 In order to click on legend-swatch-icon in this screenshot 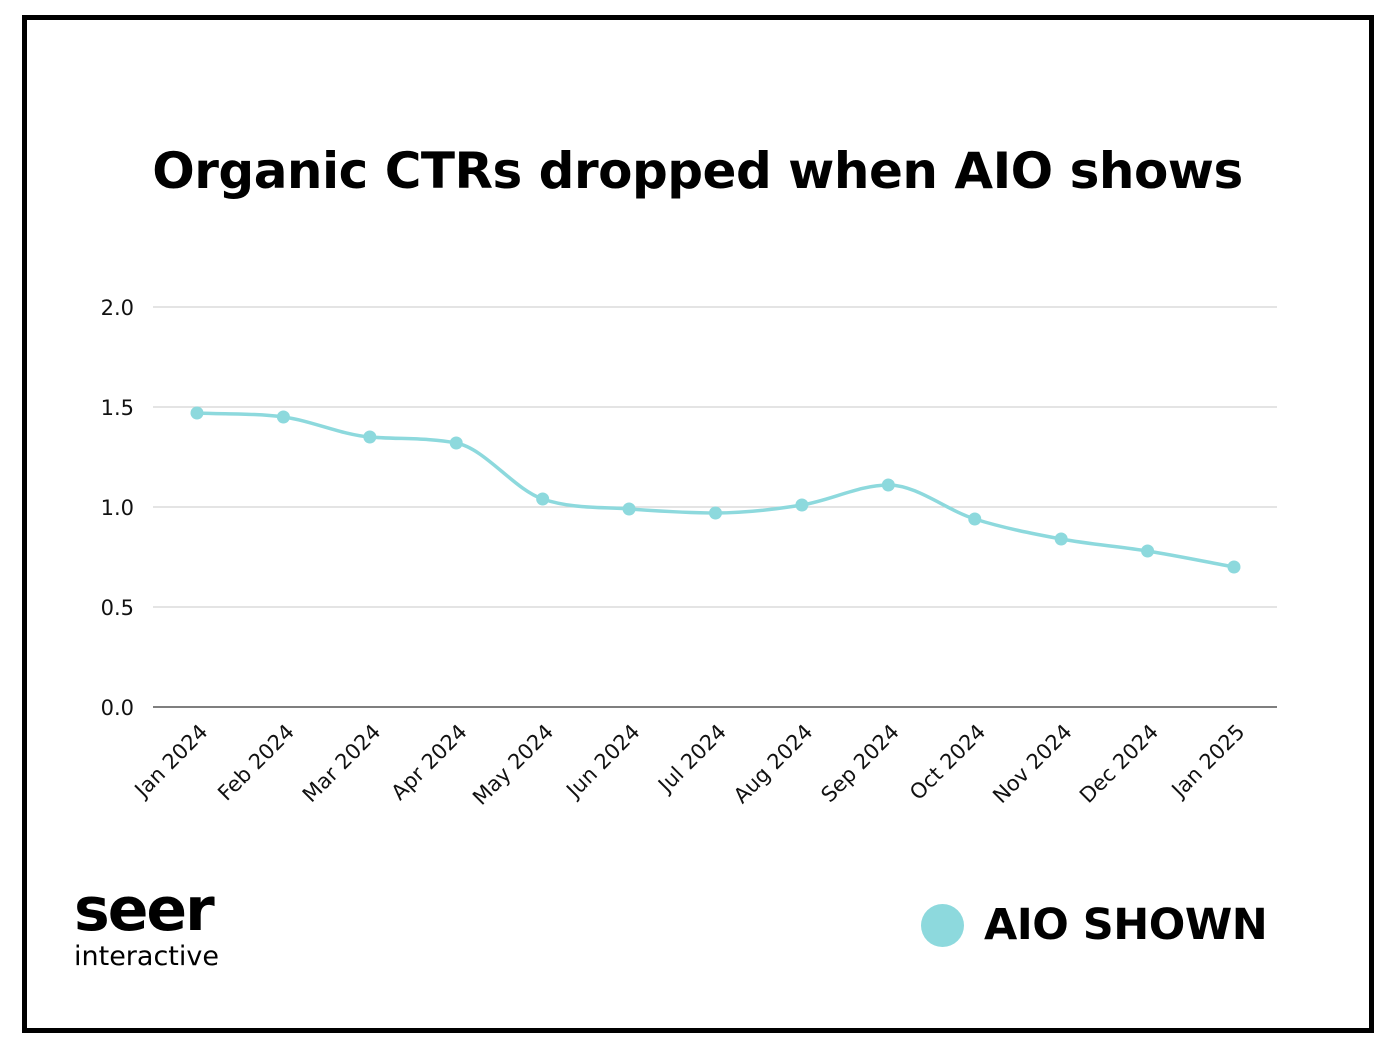, I will do `click(942, 925)`.